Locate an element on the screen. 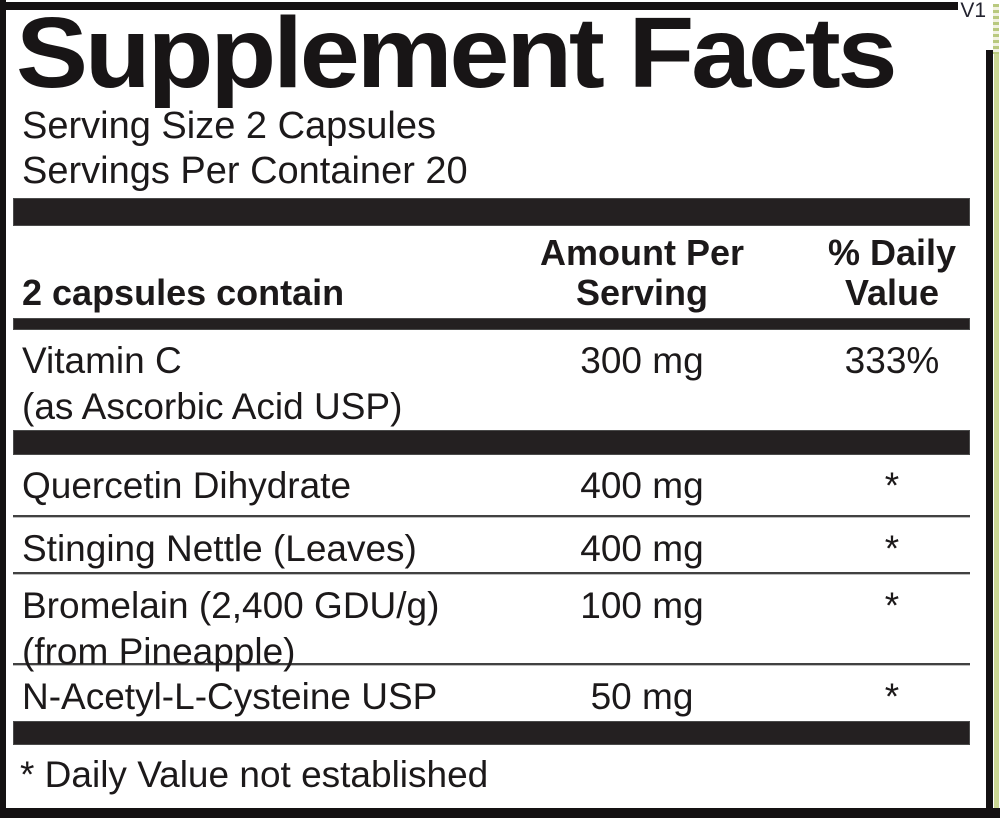 The width and height of the screenshot is (1000, 818). column-header-ingredient: 2 capsules contain is located at coordinates (183, 292).